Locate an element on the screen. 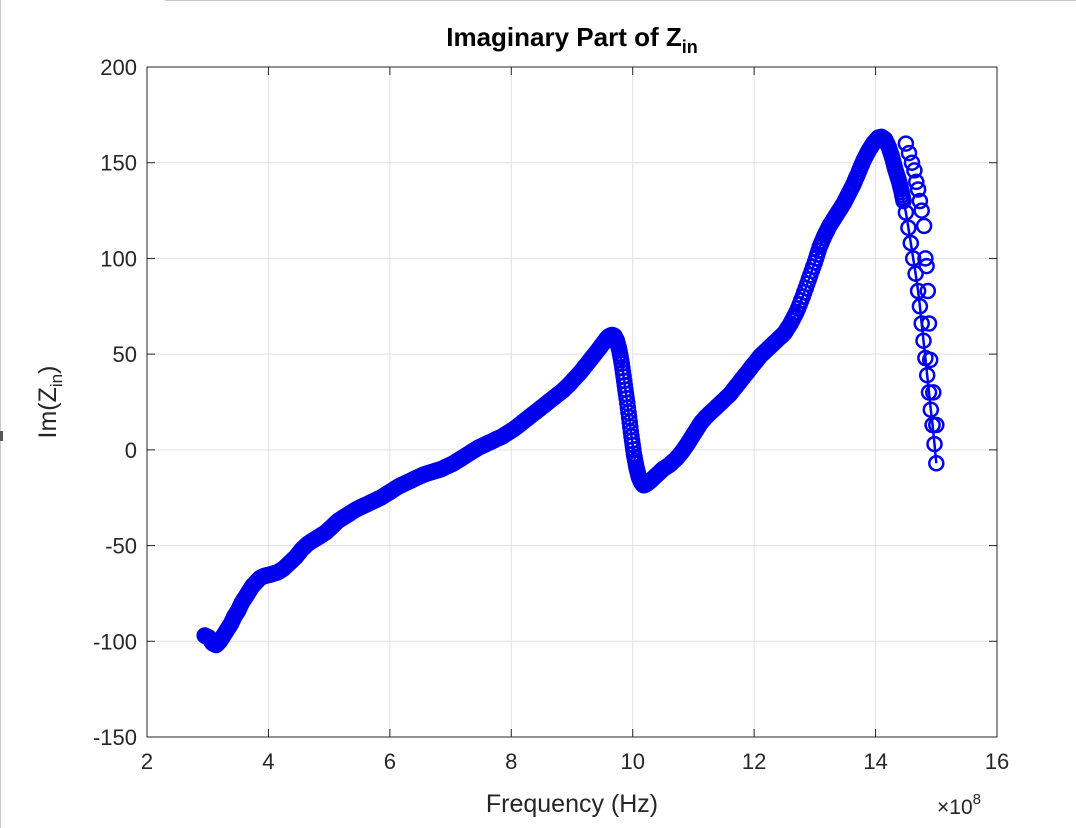 This screenshot has width=1076, height=828. x-tick-label: 8 is located at coordinates (511, 761).